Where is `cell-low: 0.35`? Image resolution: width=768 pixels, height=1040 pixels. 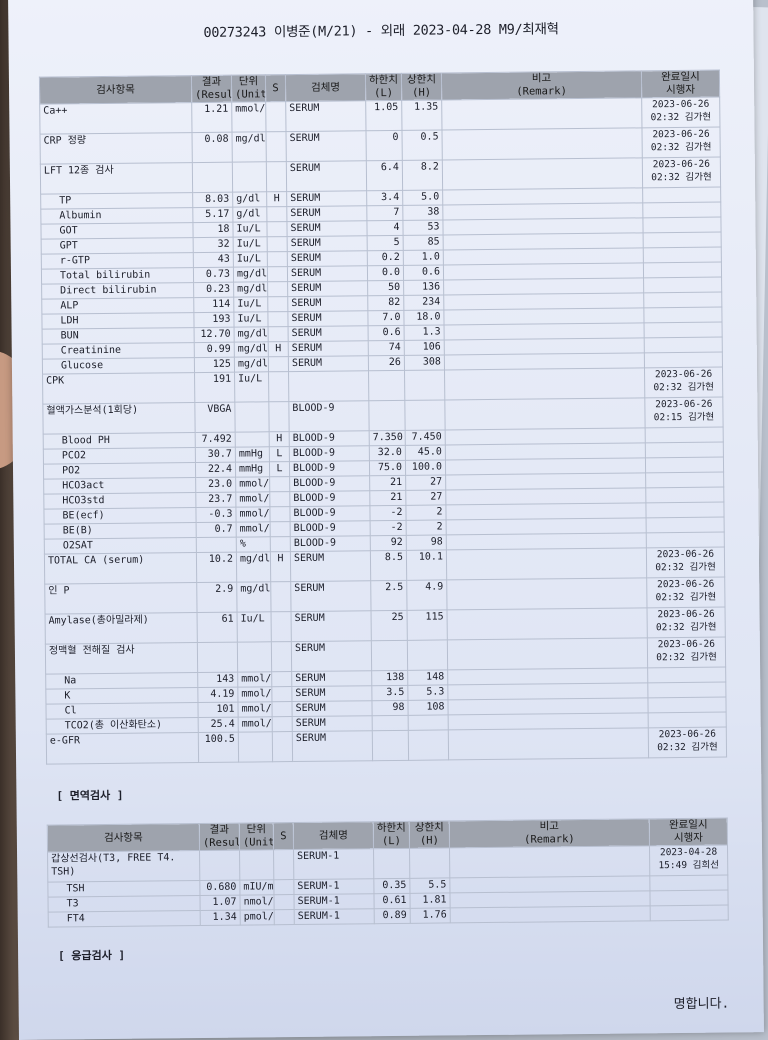 cell-low: 0.35 is located at coordinates (391, 886).